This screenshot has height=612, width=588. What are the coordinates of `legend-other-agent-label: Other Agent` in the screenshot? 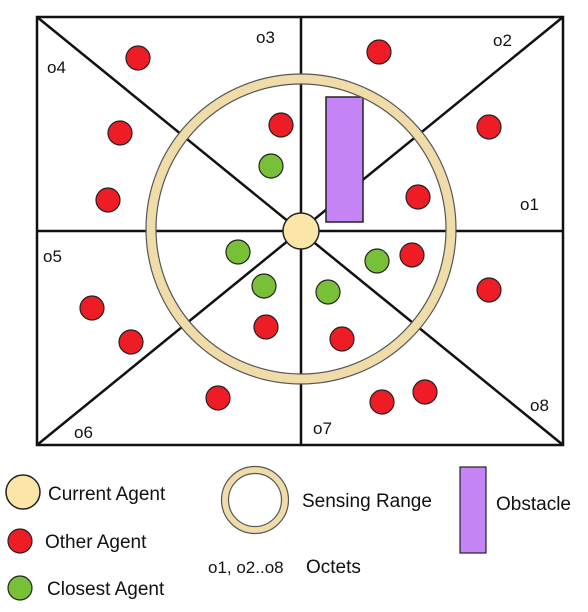 It's located at (96, 542).